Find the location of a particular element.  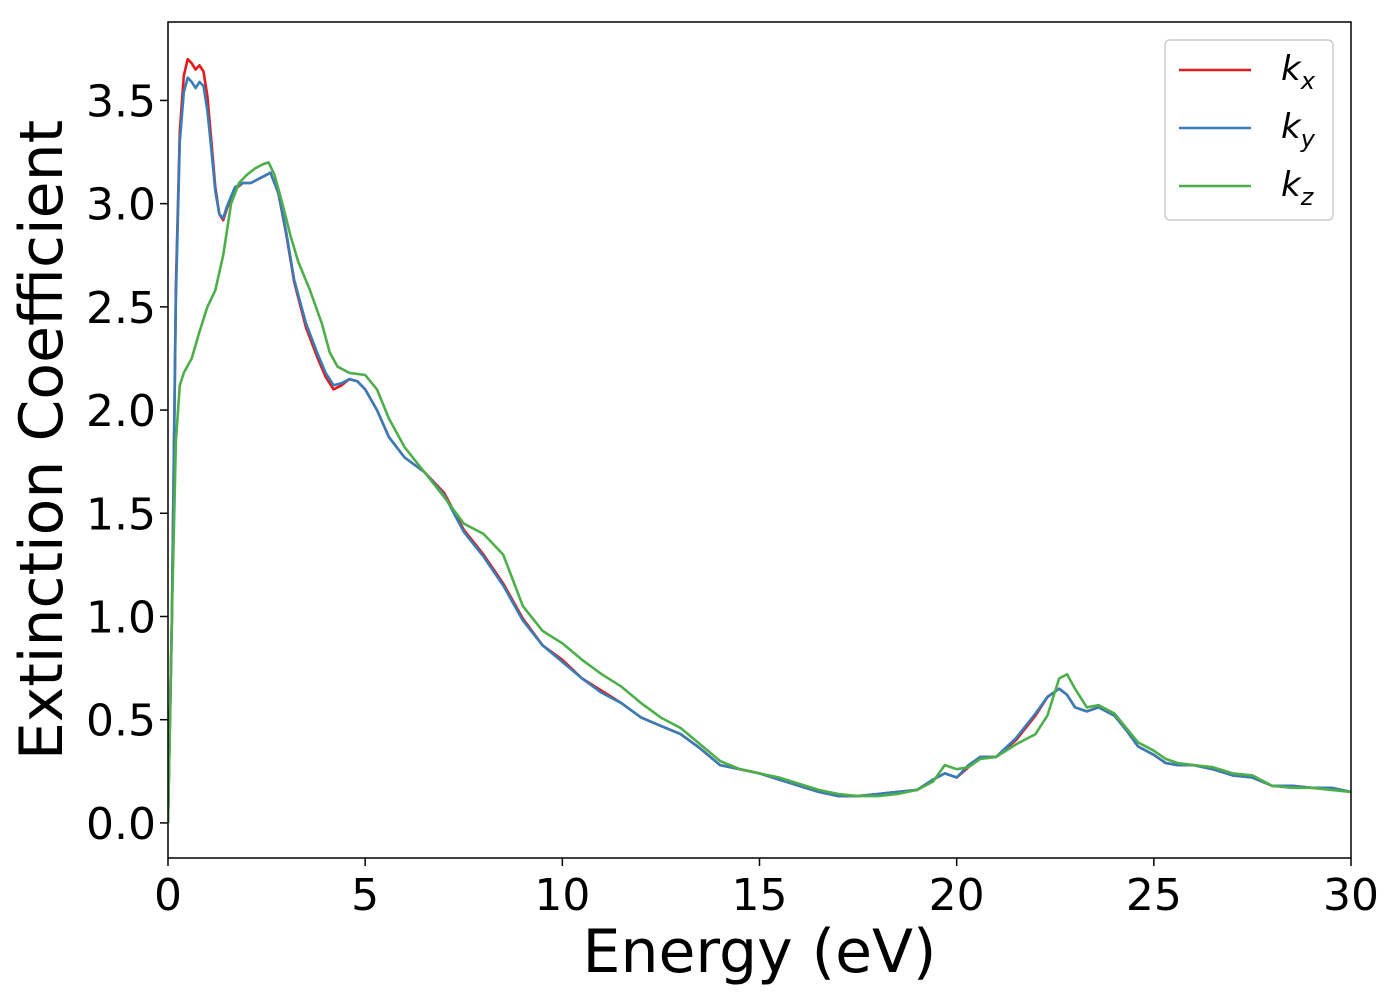

x-axis-label: Energy (eV) is located at coordinates (760, 952).